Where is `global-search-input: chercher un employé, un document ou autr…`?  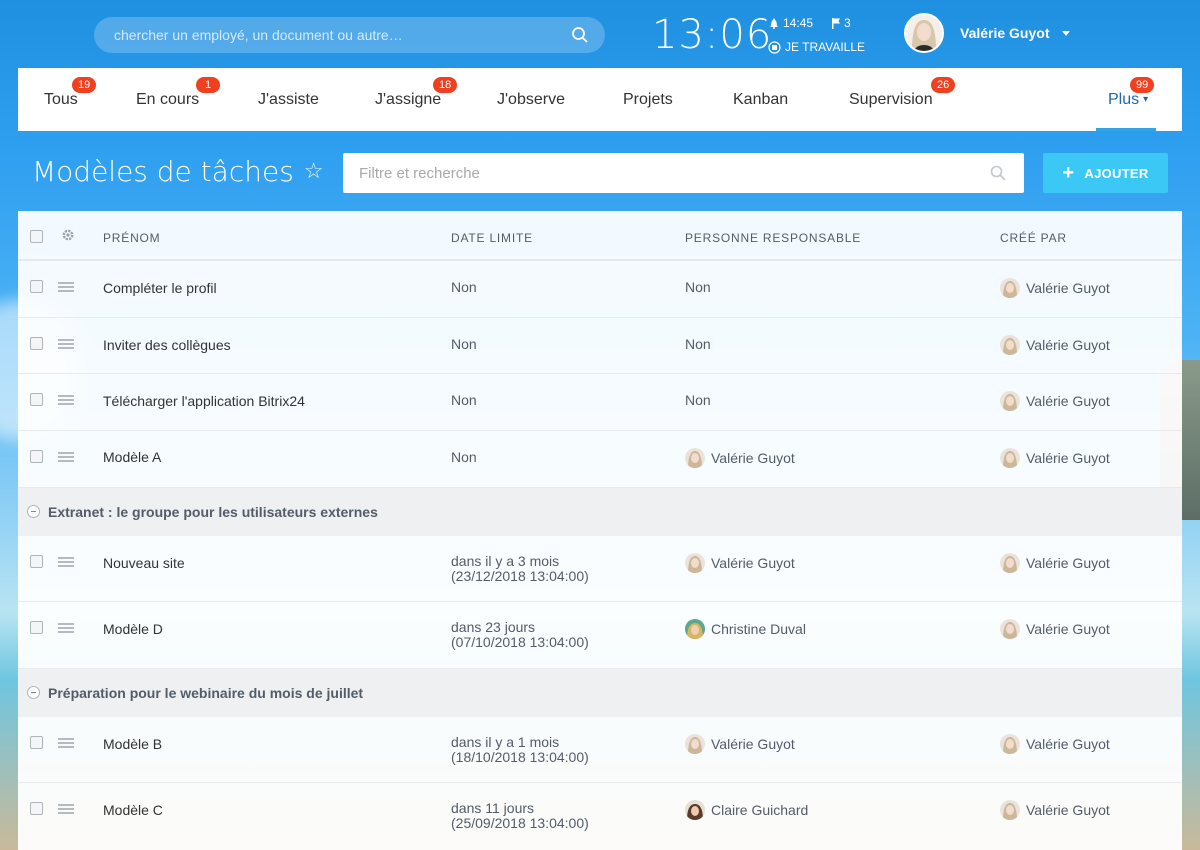
global-search-input: chercher un employé, un document ou autr… is located at coordinates (349, 35).